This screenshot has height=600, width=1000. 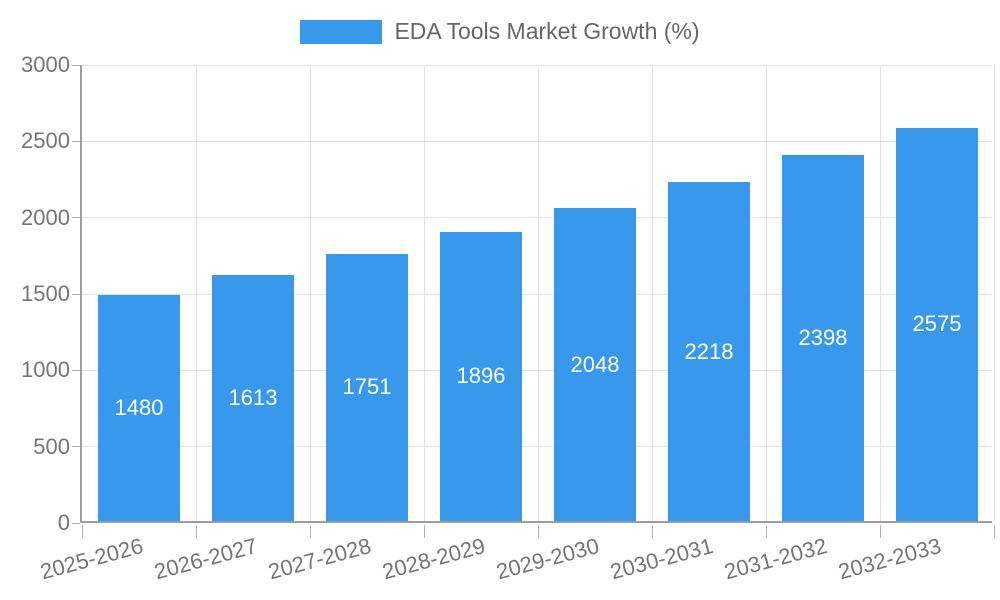 I want to click on y-tick-label: 1000, so click(x=45, y=370).